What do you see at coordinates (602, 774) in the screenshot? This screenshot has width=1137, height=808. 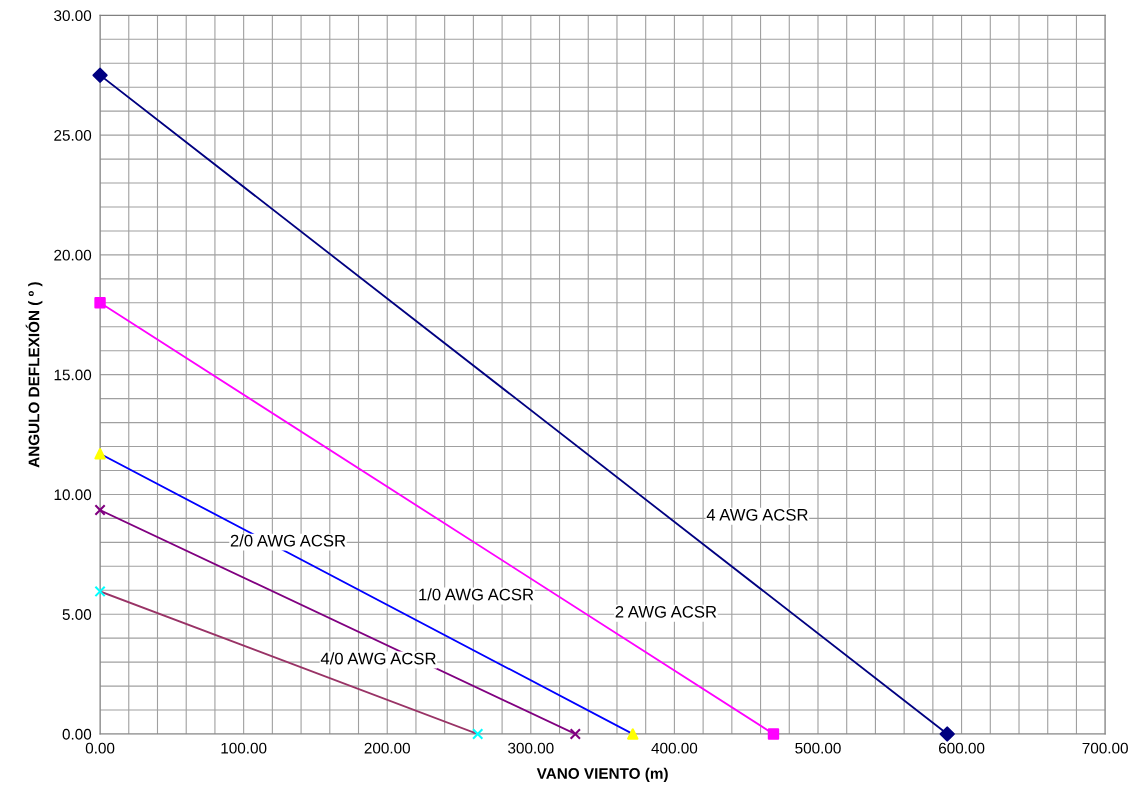 I see `x-axis-title: VANO VIENTO (m)` at bounding box center [602, 774].